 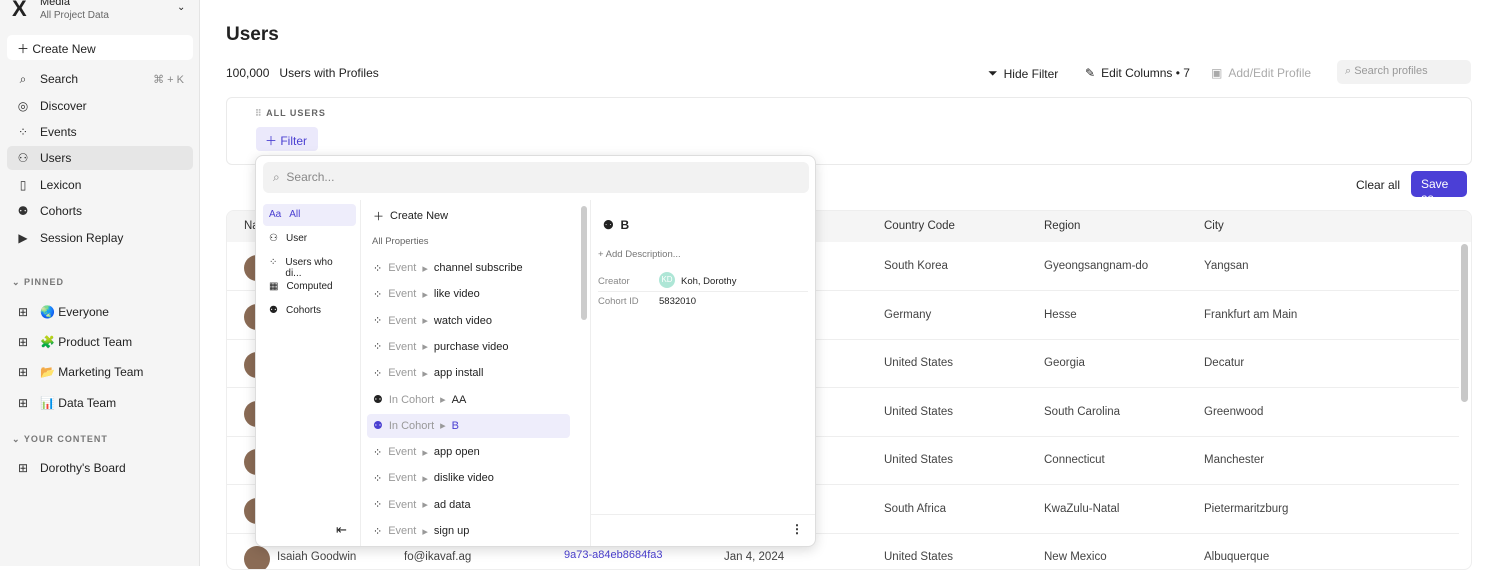 I want to click on property-item: ⚉ In Cohort ▸ B, so click(x=468, y=425).